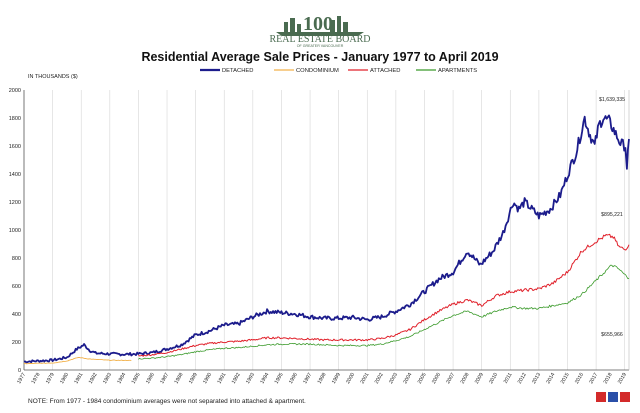 The width and height of the screenshot is (640, 413). I want to click on x-tick-label: 1986, so click(150, 378).